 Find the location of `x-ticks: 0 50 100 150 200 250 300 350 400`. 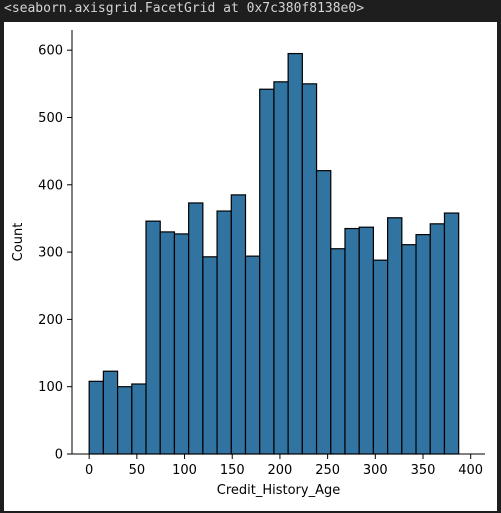

x-ticks: 0 50 100 150 200 250 300 350 400 is located at coordinates (284, 466).